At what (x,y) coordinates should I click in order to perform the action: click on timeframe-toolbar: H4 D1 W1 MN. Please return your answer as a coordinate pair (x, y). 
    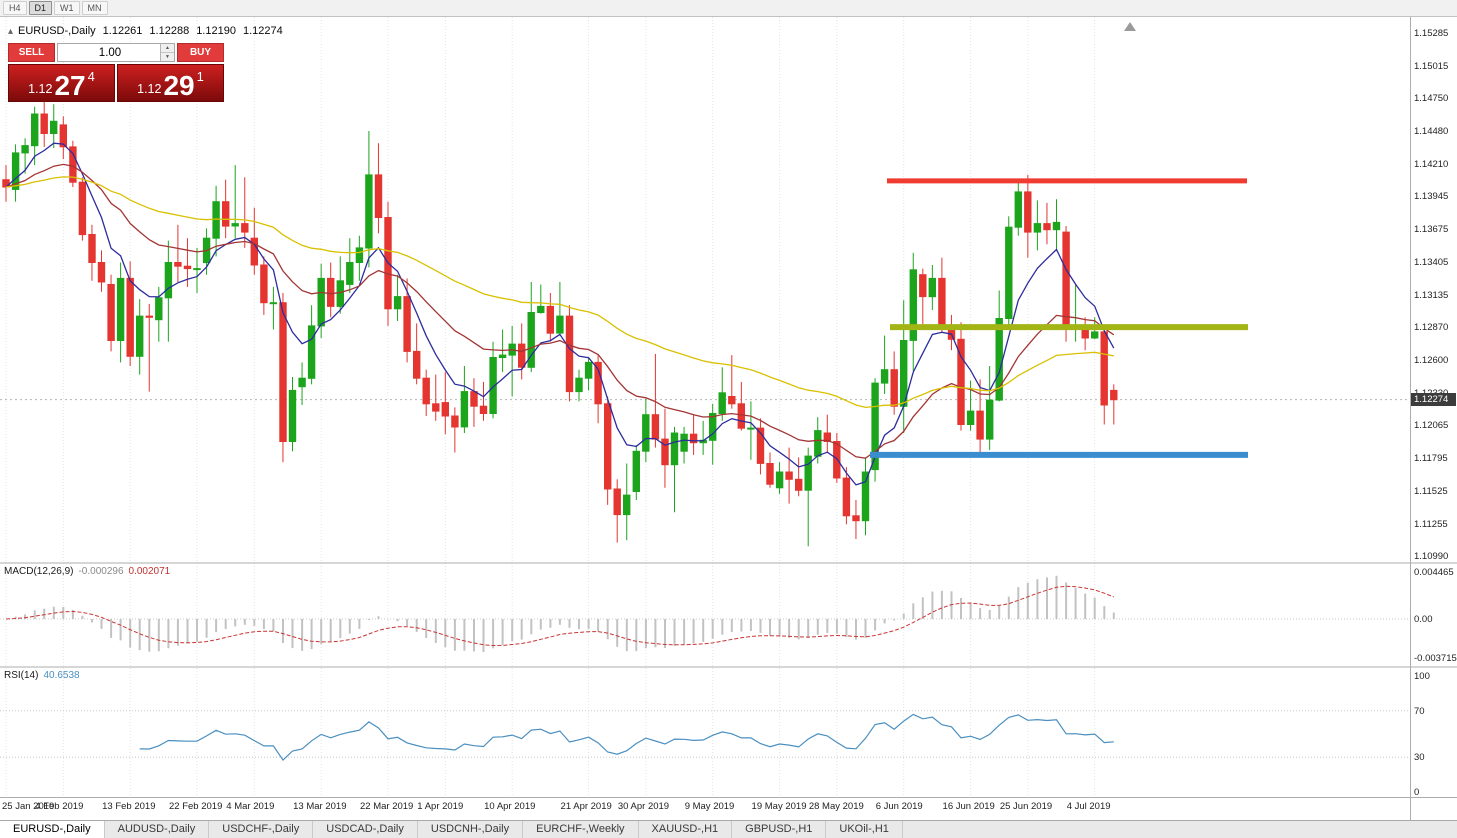
    Looking at the image, I should click on (728, 8).